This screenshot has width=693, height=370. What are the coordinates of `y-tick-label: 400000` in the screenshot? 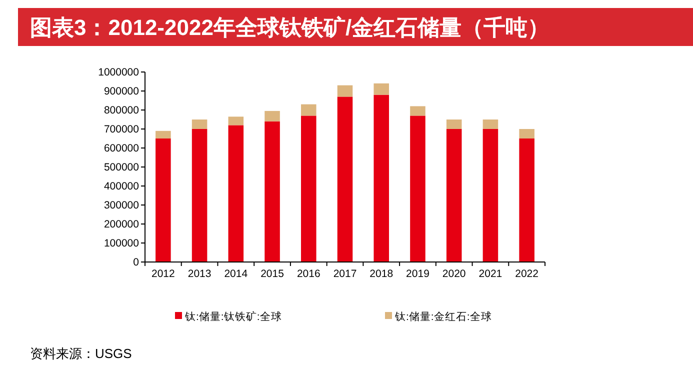 It's located at (122, 186).